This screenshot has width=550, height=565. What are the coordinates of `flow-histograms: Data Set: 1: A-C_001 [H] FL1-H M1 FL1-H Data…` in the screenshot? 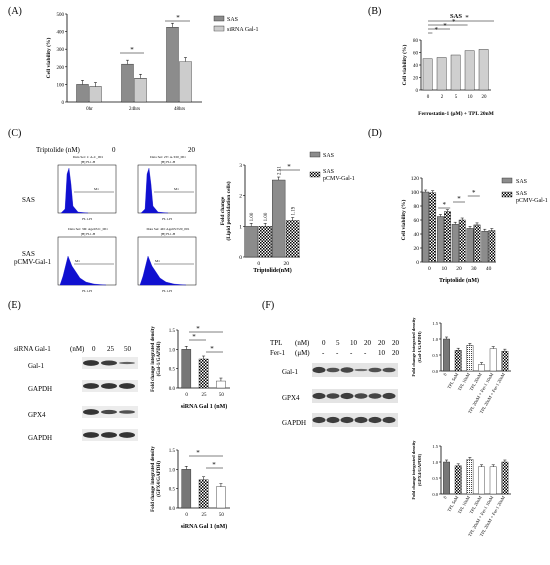 It's located at (127, 224).